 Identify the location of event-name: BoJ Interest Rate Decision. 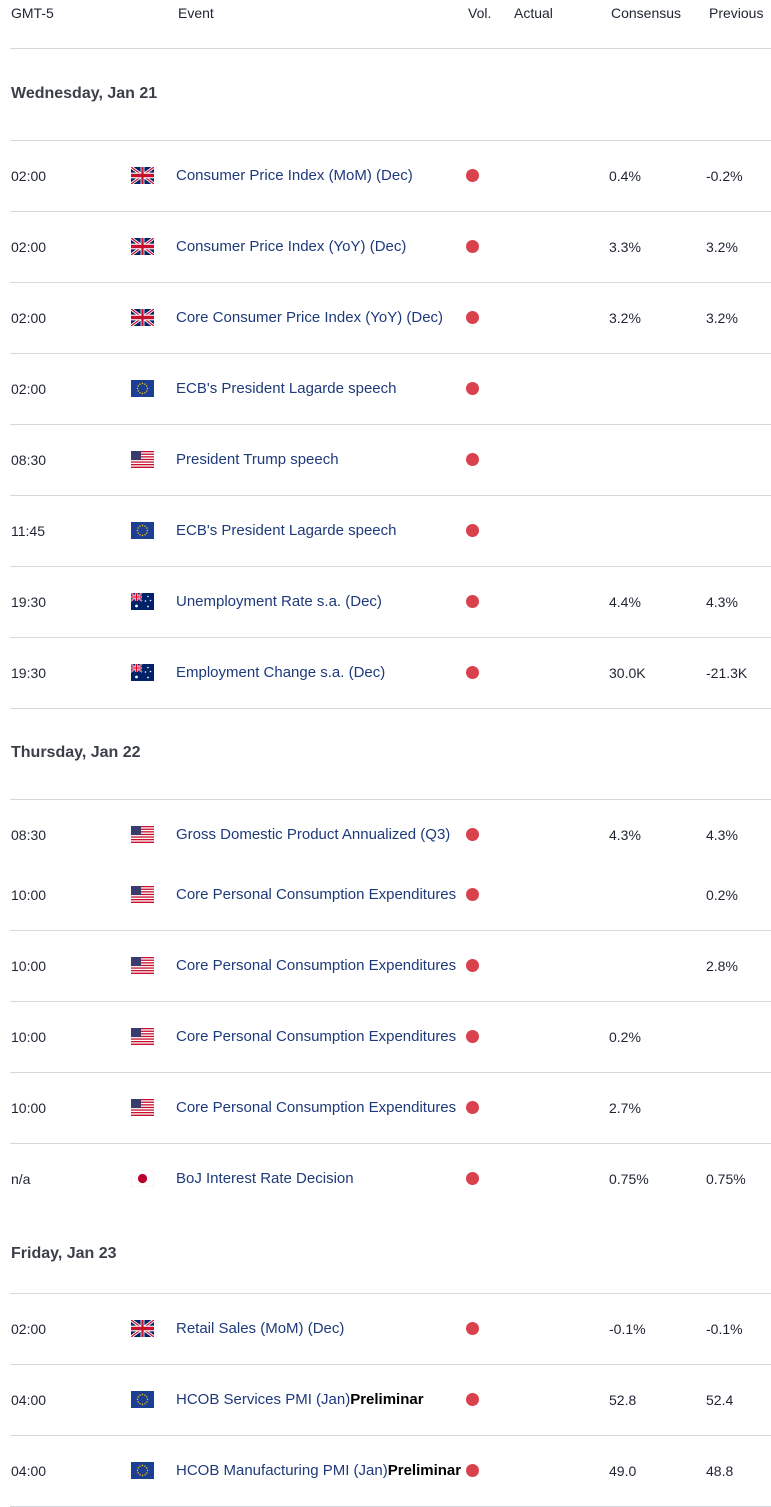
(265, 1178).